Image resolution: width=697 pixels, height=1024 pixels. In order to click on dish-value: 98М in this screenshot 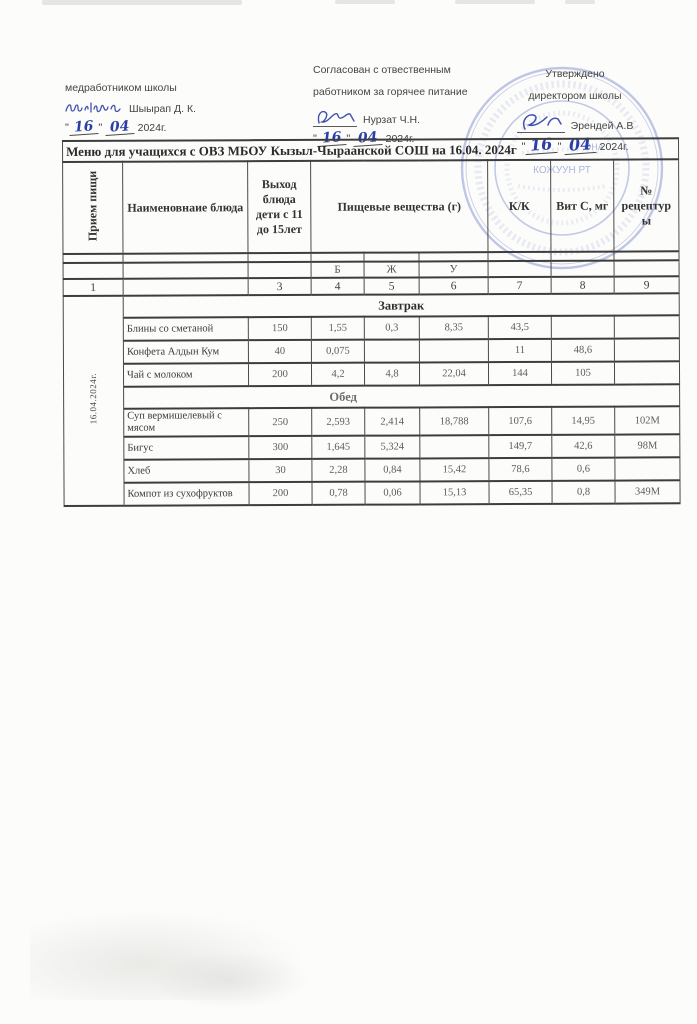, I will do `click(647, 446)`.